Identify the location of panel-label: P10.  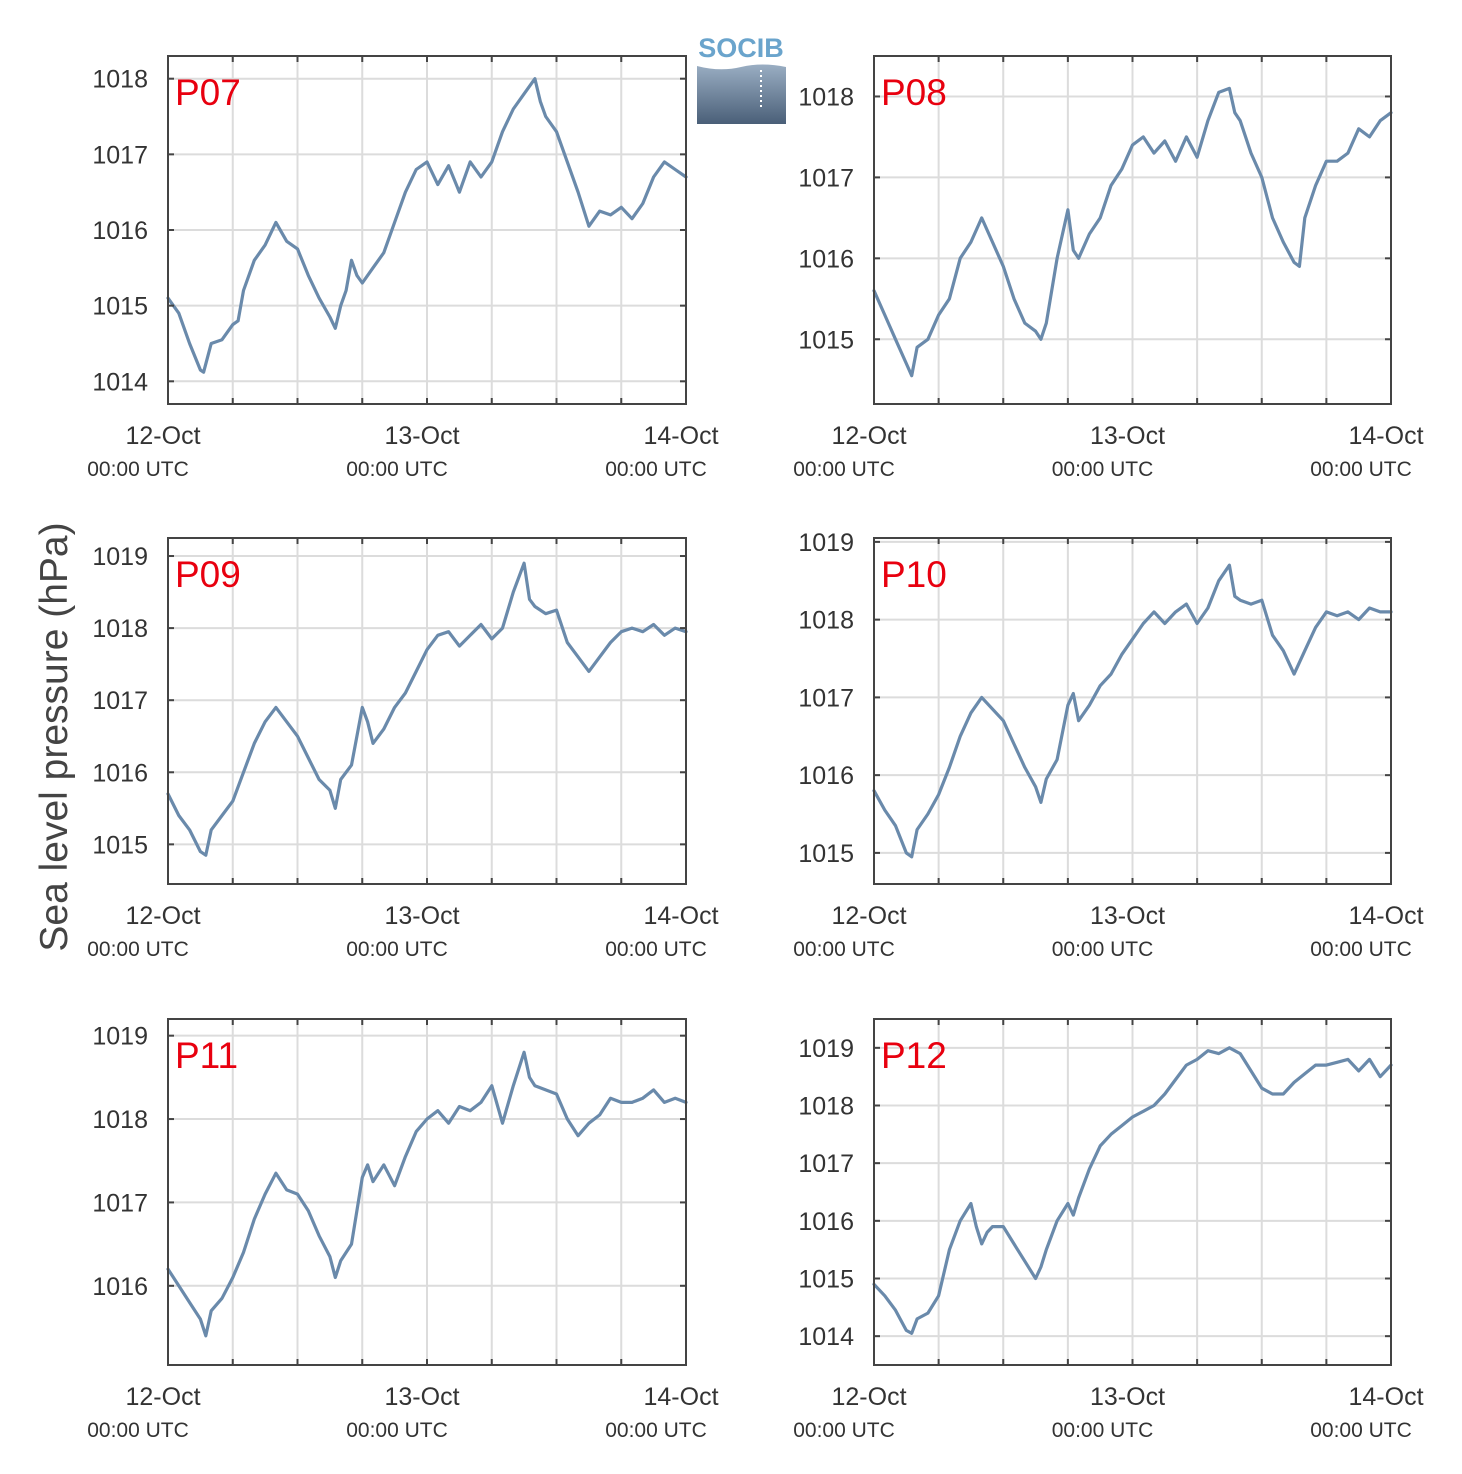
(914, 574).